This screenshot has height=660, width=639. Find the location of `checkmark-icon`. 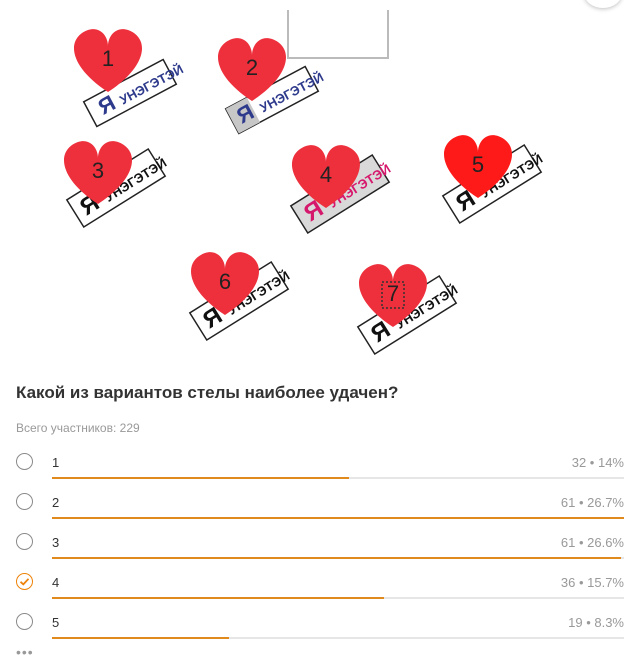

checkmark-icon is located at coordinates (24, 582).